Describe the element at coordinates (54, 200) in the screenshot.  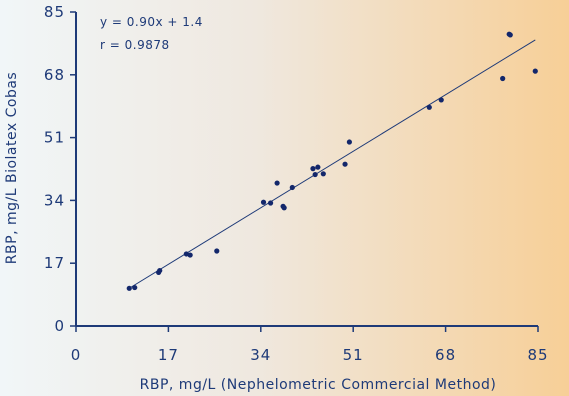
I see `y-tick-label: 34` at that location.